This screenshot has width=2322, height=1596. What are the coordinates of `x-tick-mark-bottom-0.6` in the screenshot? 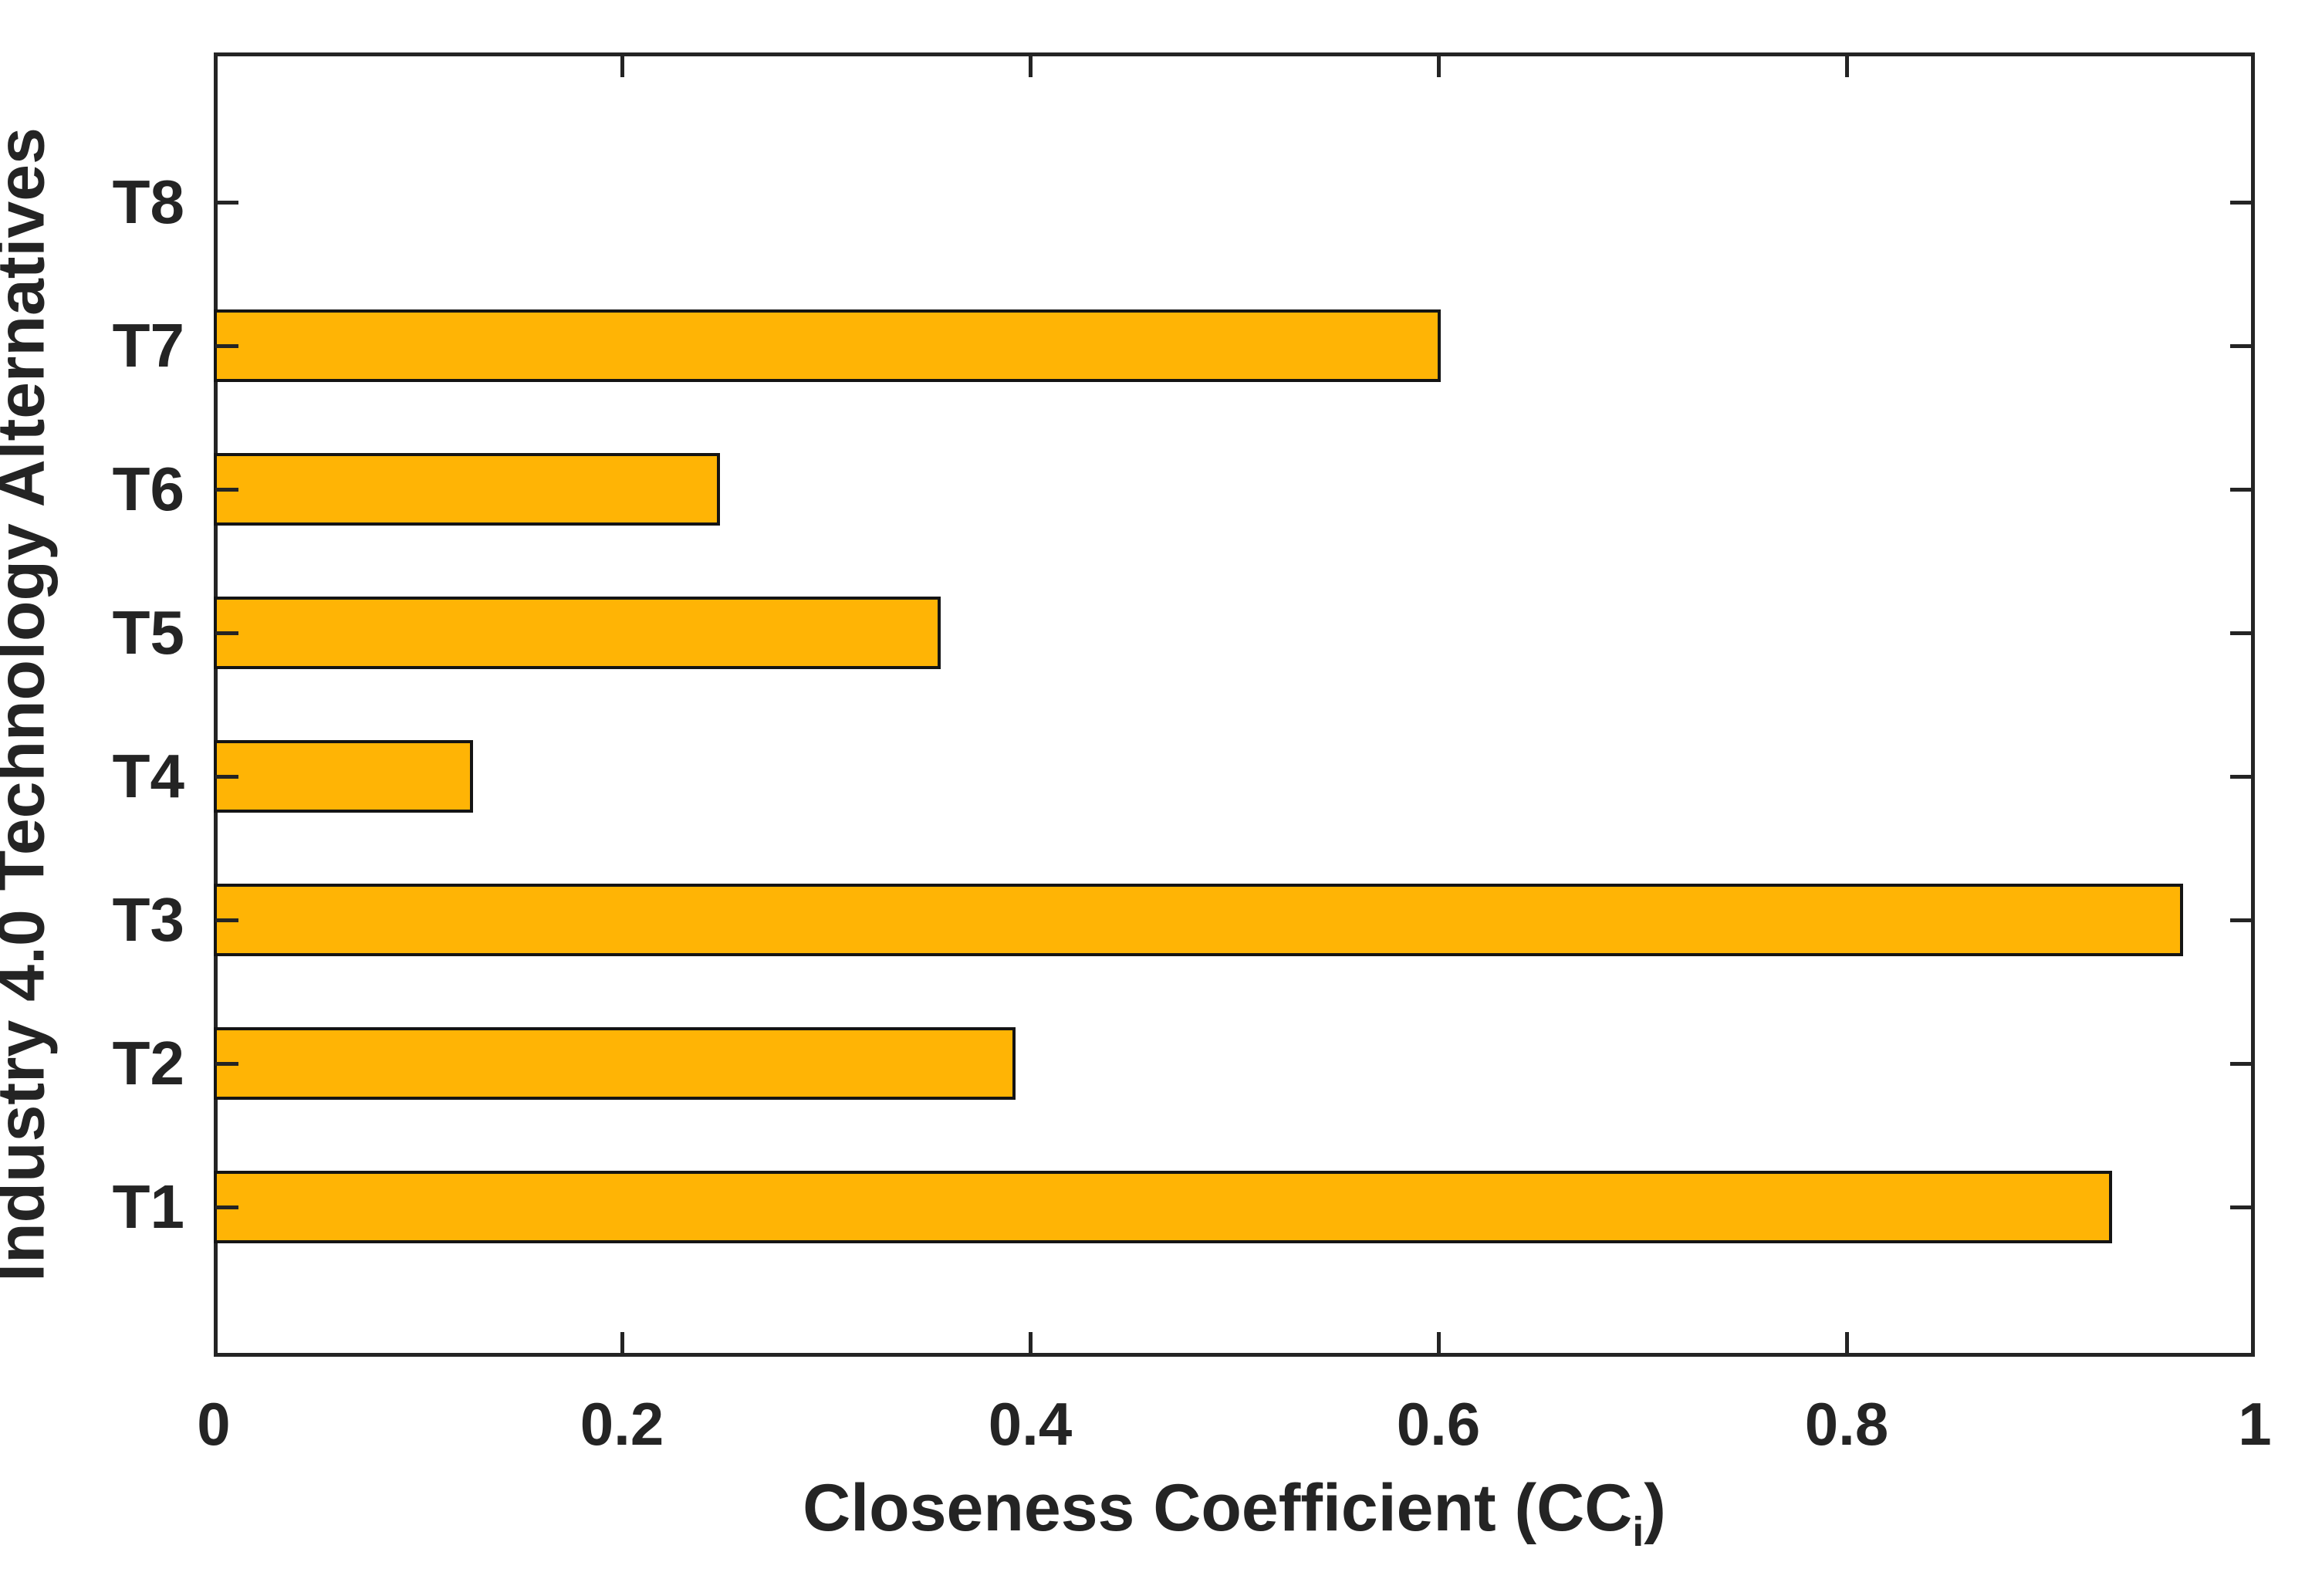 It's located at (1438, 1343).